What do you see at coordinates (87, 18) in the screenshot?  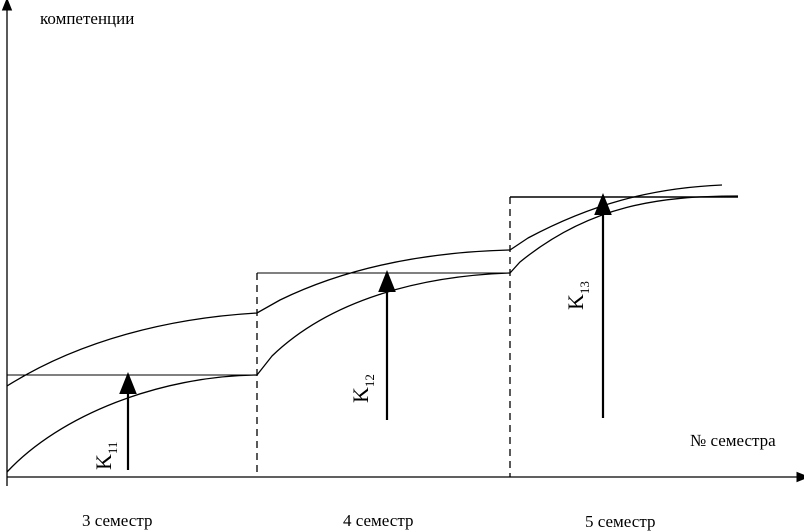 I see `y-axis-label: компетенции` at bounding box center [87, 18].